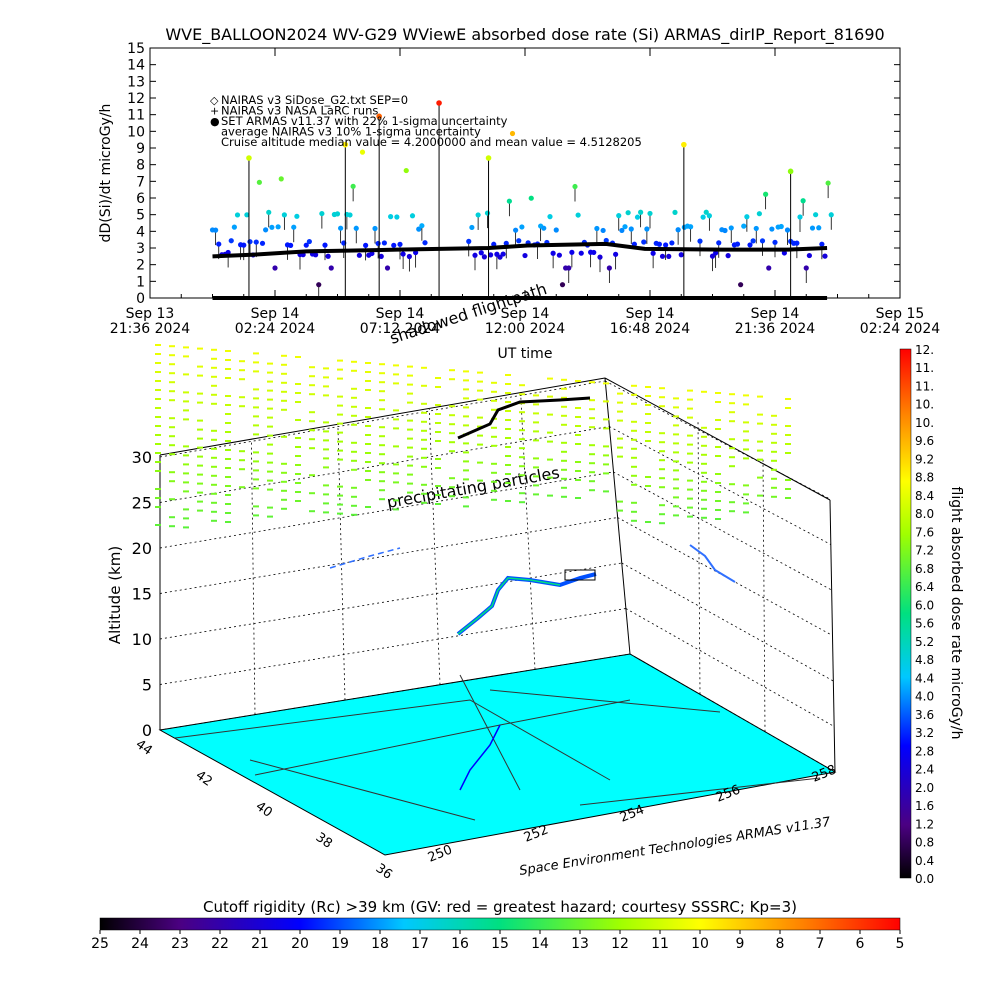 This screenshot has width=1000, height=1000. I want to click on rigidity-tick-label: 6, so click(860, 944).